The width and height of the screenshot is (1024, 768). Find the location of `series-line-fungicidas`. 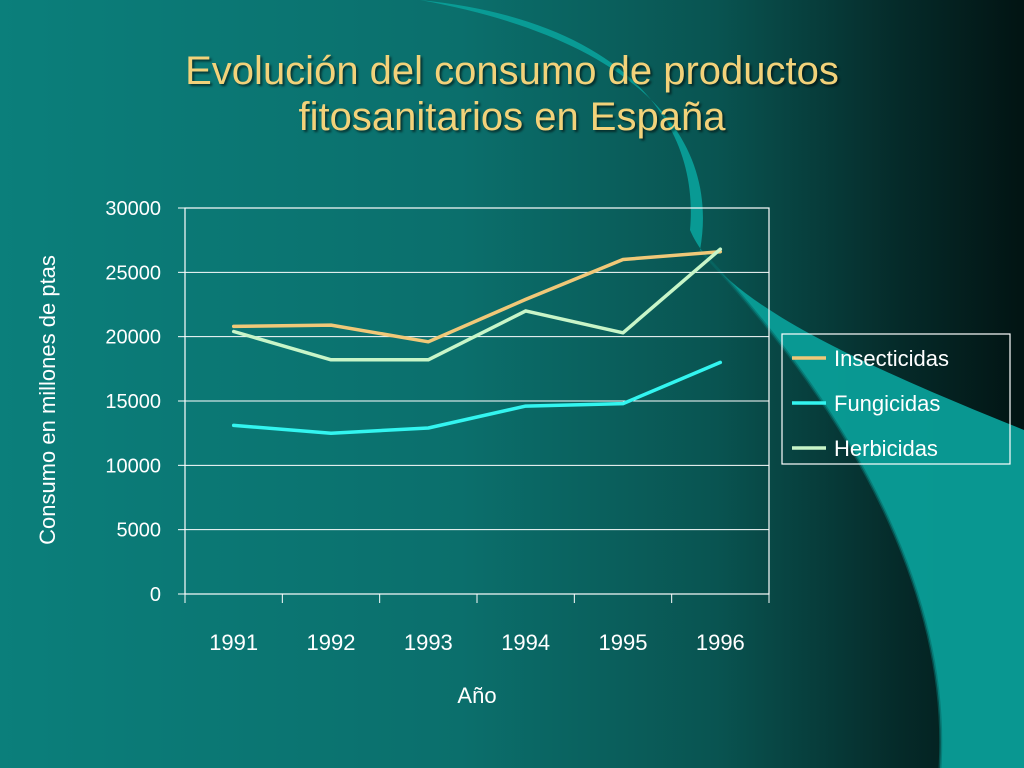

series-line-fungicidas is located at coordinates (477, 397).